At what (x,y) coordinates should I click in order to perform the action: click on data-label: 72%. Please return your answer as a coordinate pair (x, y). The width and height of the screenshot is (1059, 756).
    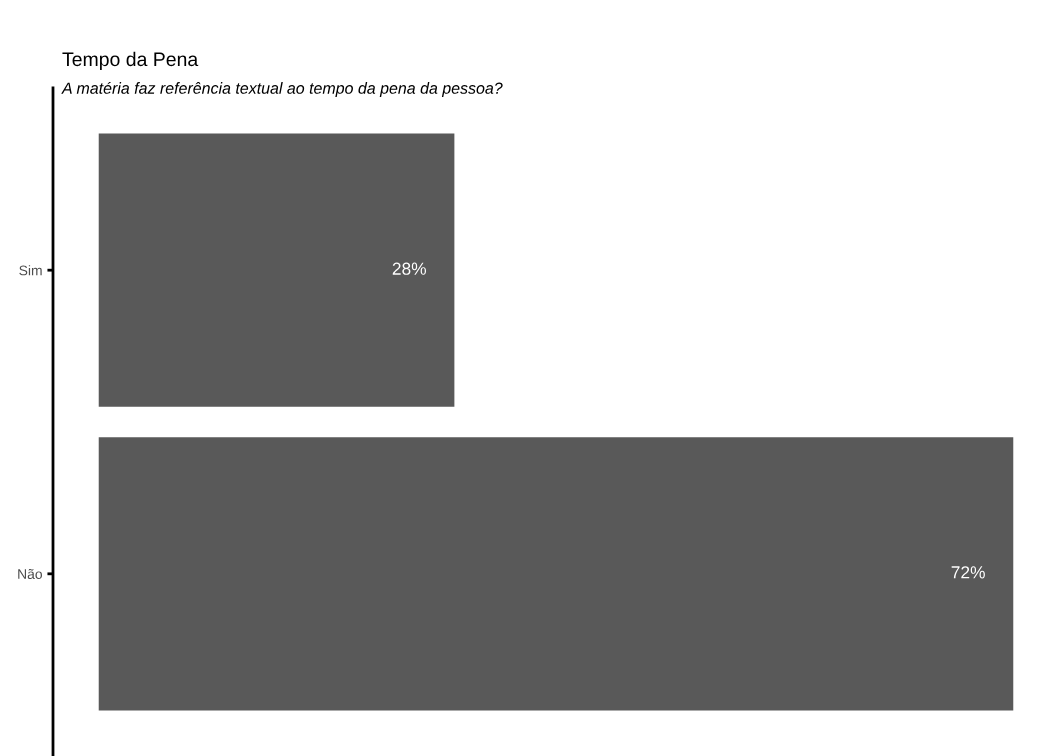
    Looking at the image, I should click on (968, 572).